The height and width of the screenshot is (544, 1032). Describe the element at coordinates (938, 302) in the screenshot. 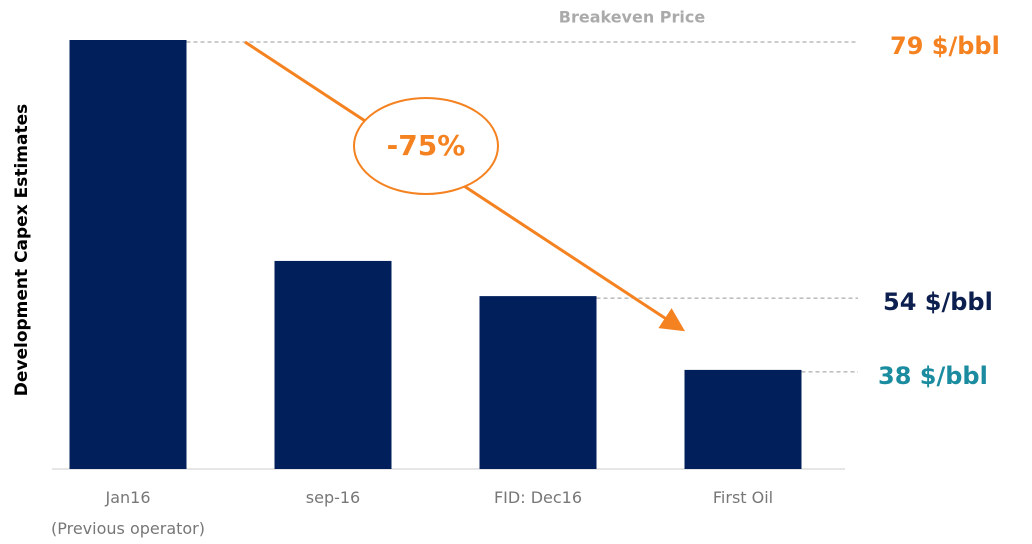

I see `breakeven-label: 54 $/bbl` at that location.